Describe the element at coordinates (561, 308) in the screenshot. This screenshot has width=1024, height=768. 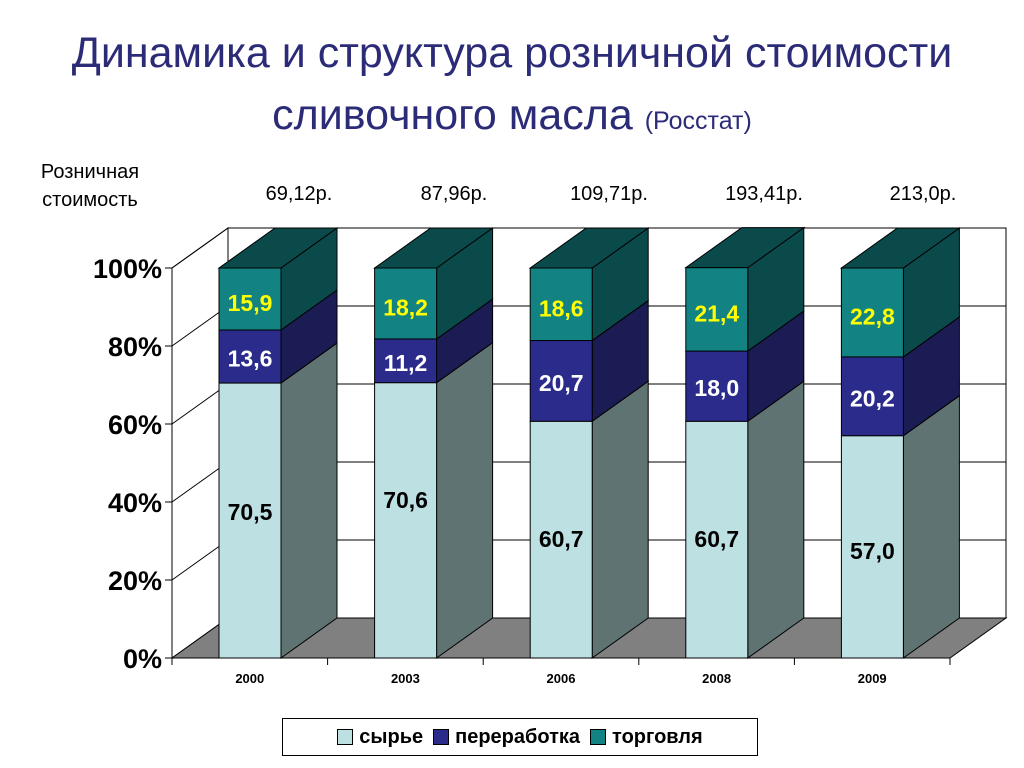
I see `data-label-trade-2006: 18,6` at that location.